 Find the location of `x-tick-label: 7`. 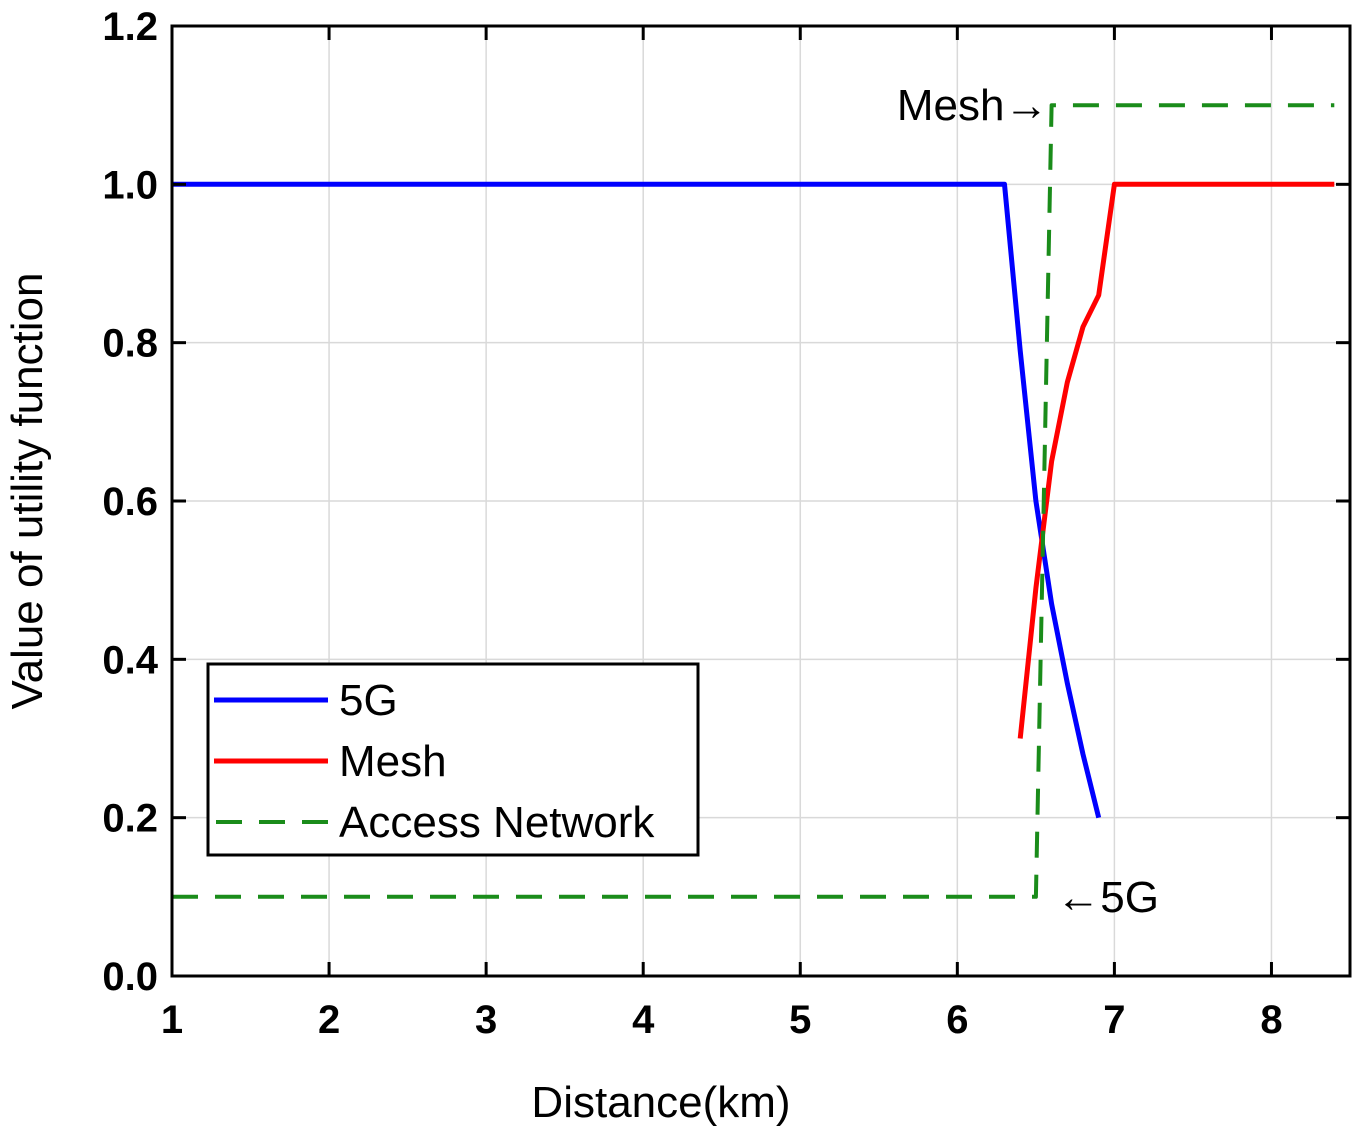

x-tick-label: 7 is located at coordinates (1114, 1020).